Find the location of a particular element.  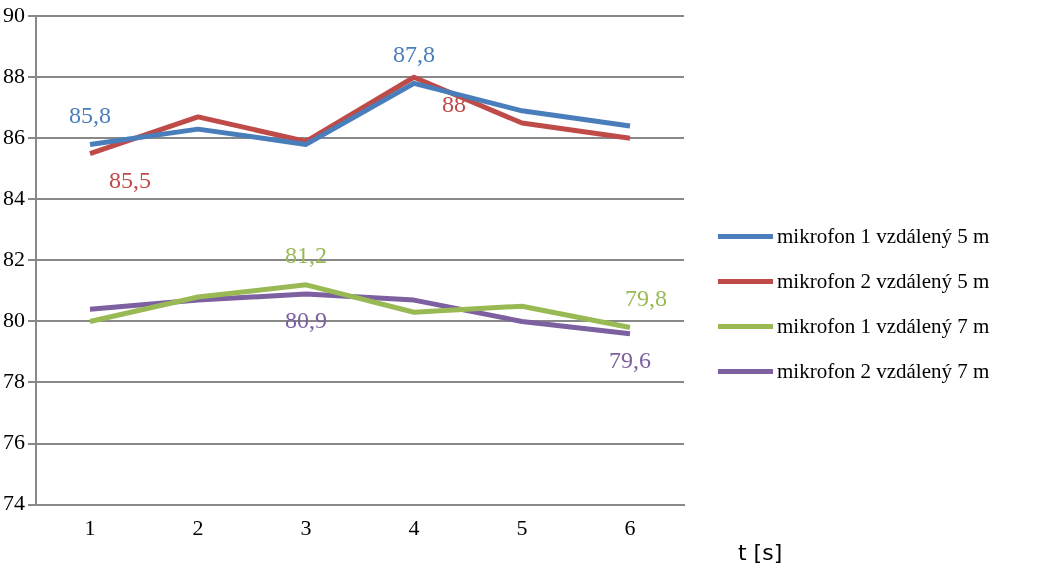

data-label: 87,8 is located at coordinates (414, 53).